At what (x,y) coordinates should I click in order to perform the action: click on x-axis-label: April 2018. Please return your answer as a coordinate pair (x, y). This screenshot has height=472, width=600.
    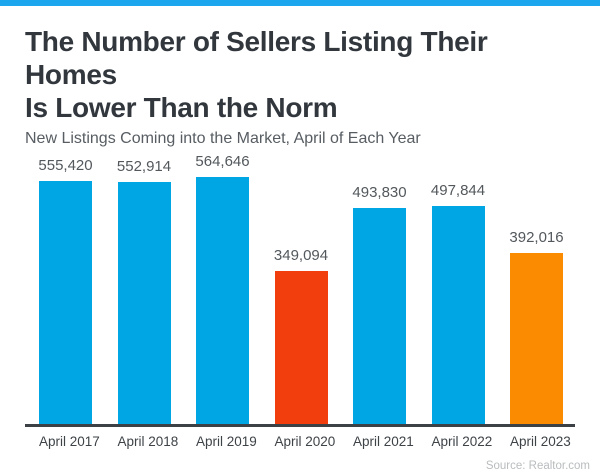
    Looking at the image, I should click on (148, 442).